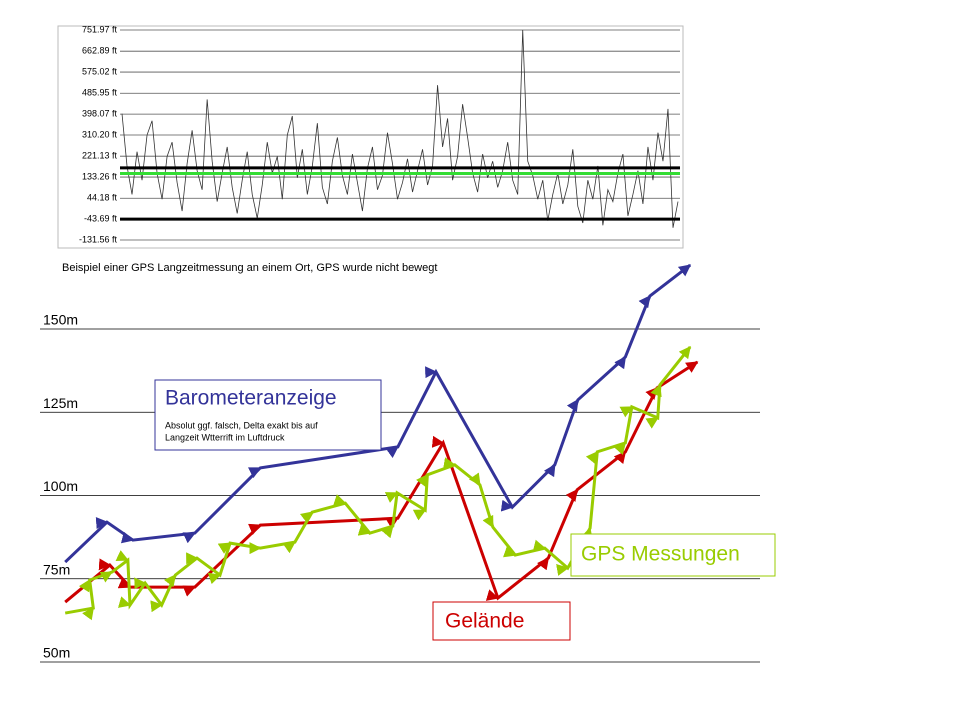 This screenshot has width=960, height=725. I want to click on y-tick-label: 150m, so click(60, 320).